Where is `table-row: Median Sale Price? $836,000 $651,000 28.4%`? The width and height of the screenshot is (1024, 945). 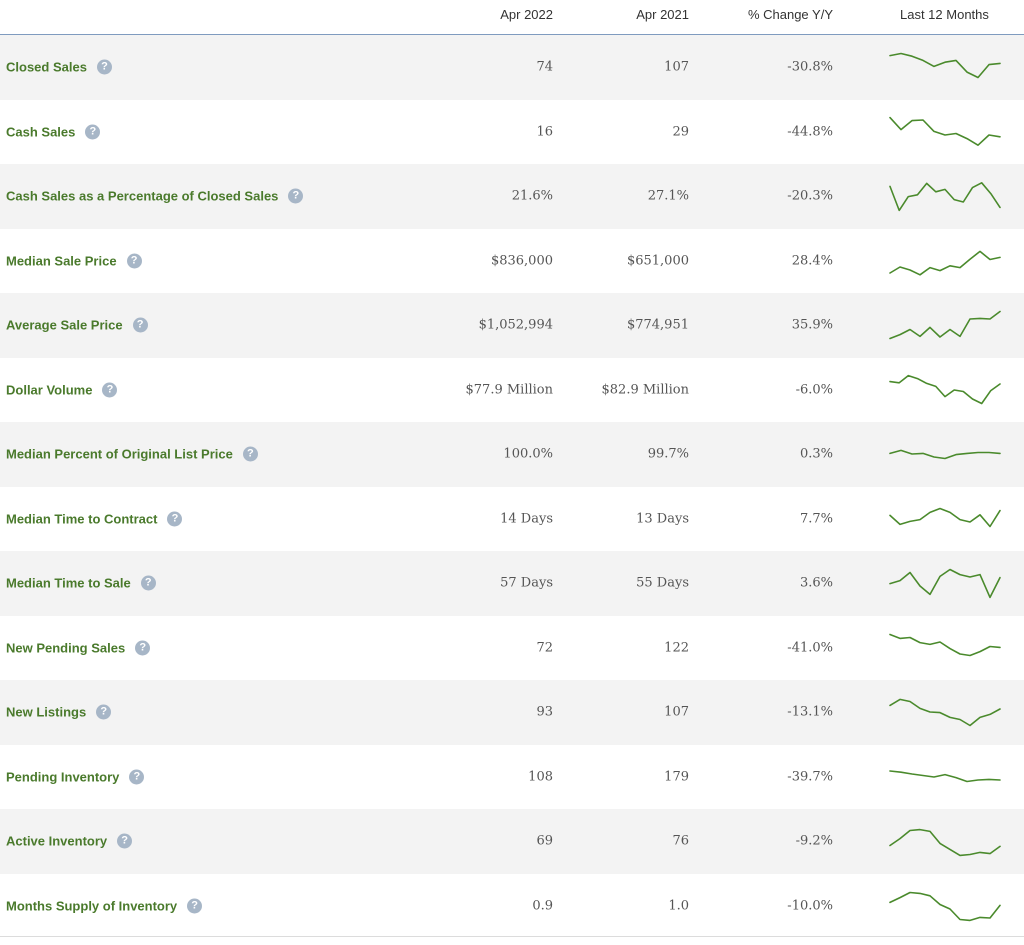 table-row: Median Sale Price? $836,000 $651,000 28.4% is located at coordinates (512, 261).